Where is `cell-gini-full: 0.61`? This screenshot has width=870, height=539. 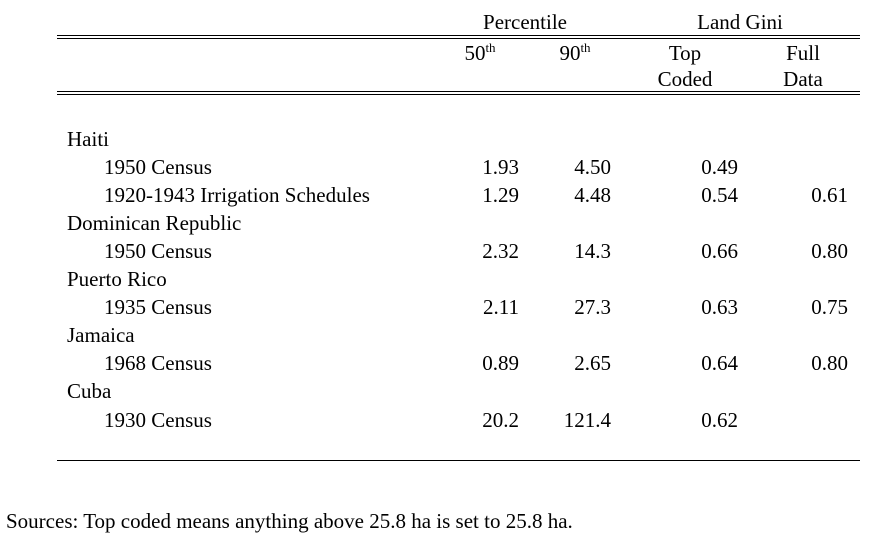 cell-gini-full: 0.61 is located at coordinates (829, 195).